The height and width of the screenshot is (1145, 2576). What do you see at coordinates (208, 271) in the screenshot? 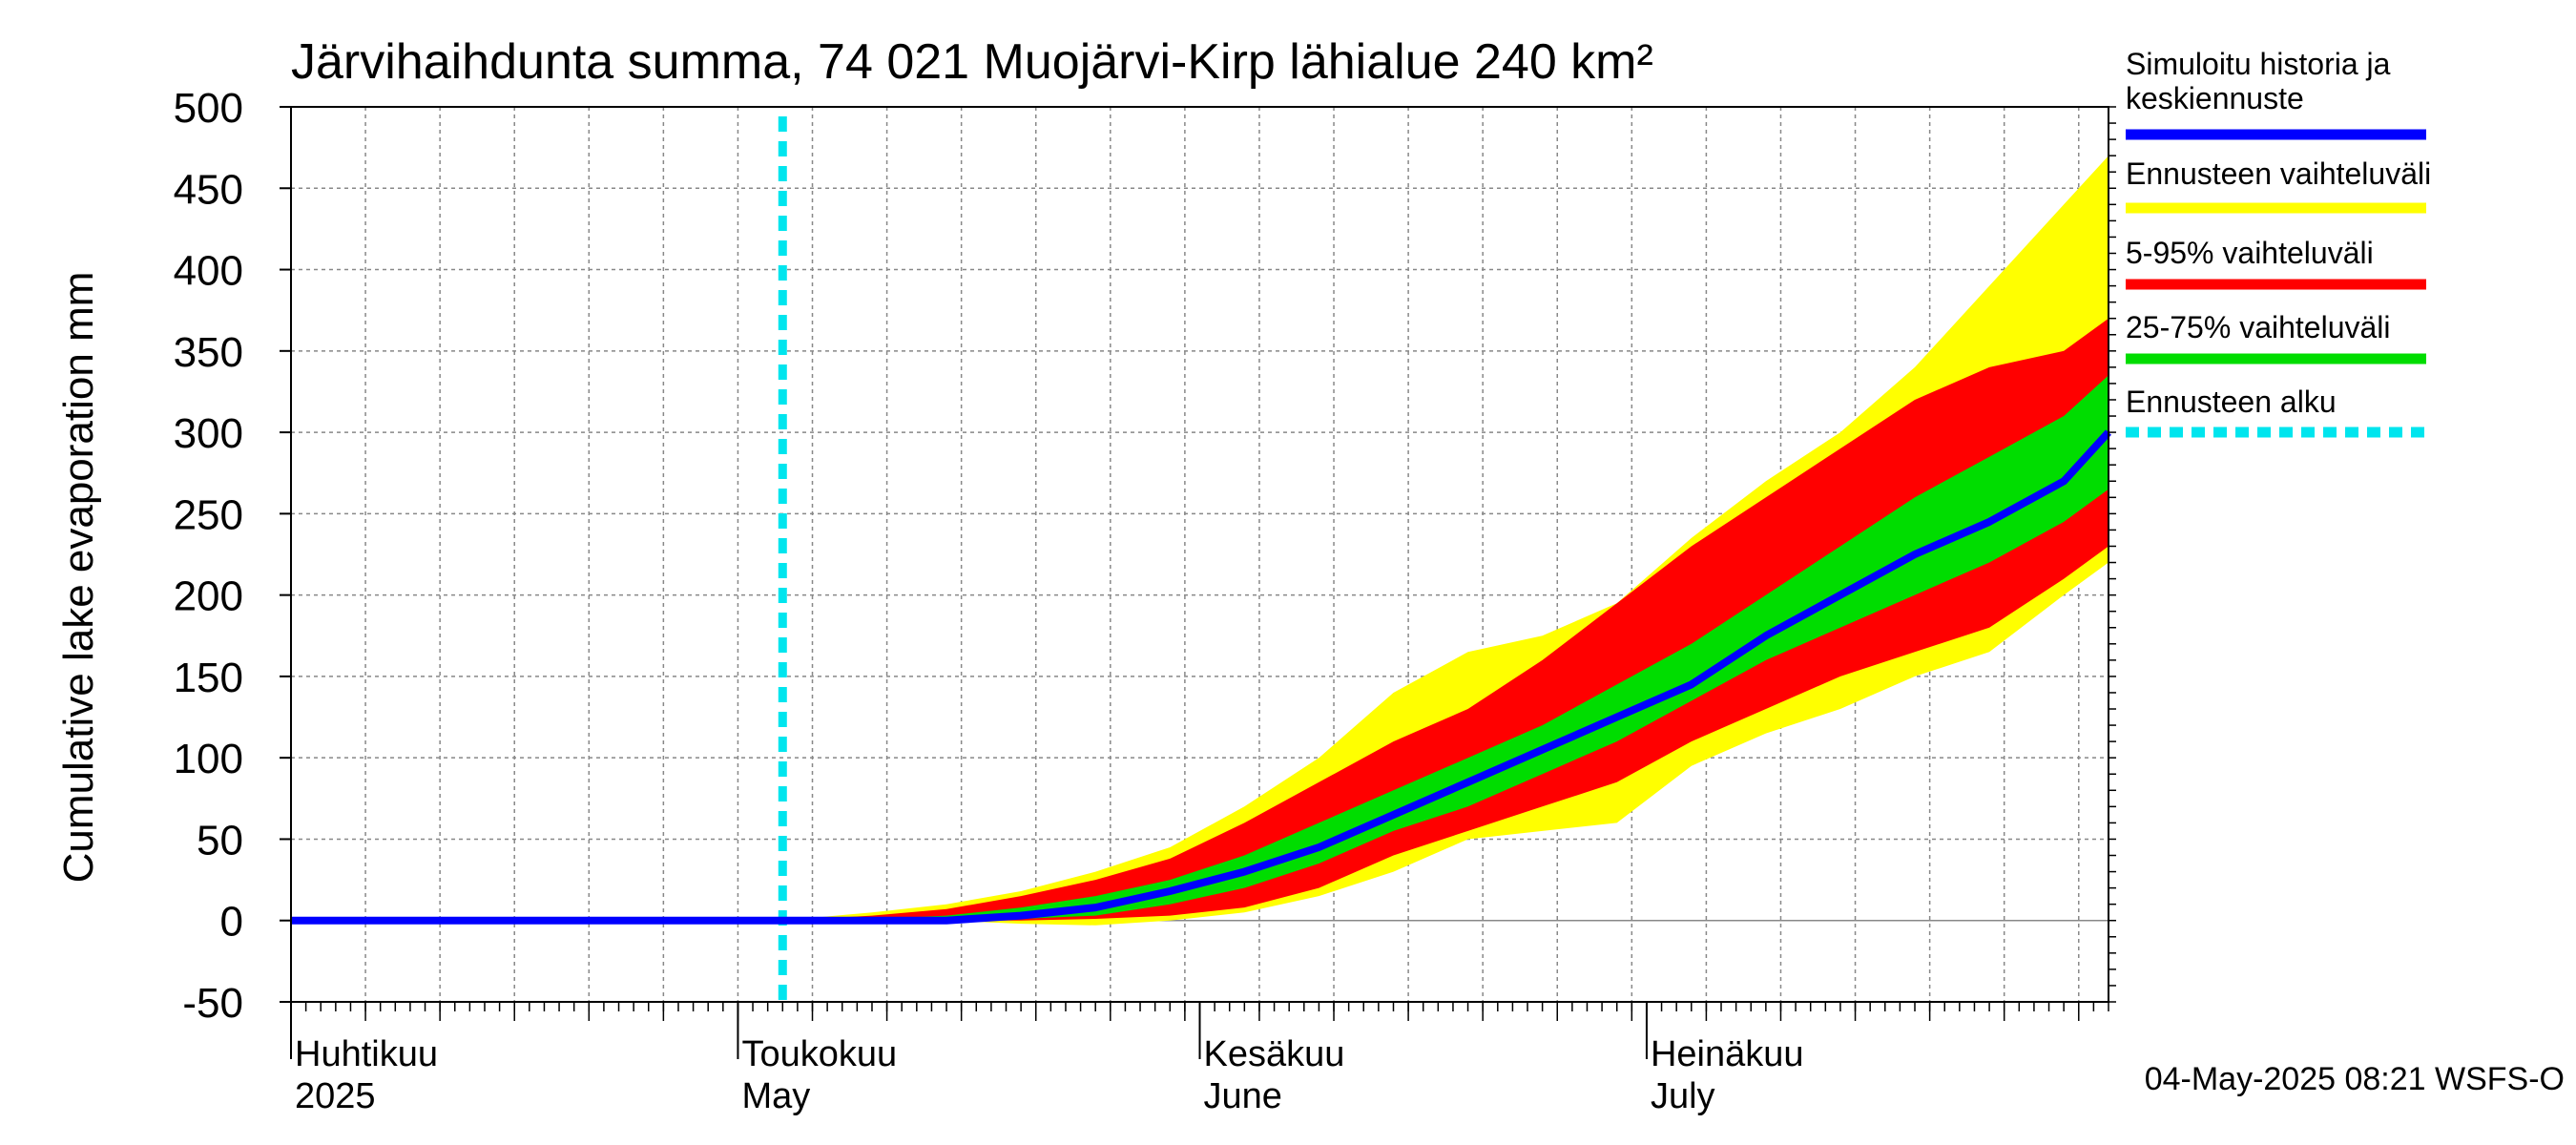
I see `y-tick-label: 400` at bounding box center [208, 271].